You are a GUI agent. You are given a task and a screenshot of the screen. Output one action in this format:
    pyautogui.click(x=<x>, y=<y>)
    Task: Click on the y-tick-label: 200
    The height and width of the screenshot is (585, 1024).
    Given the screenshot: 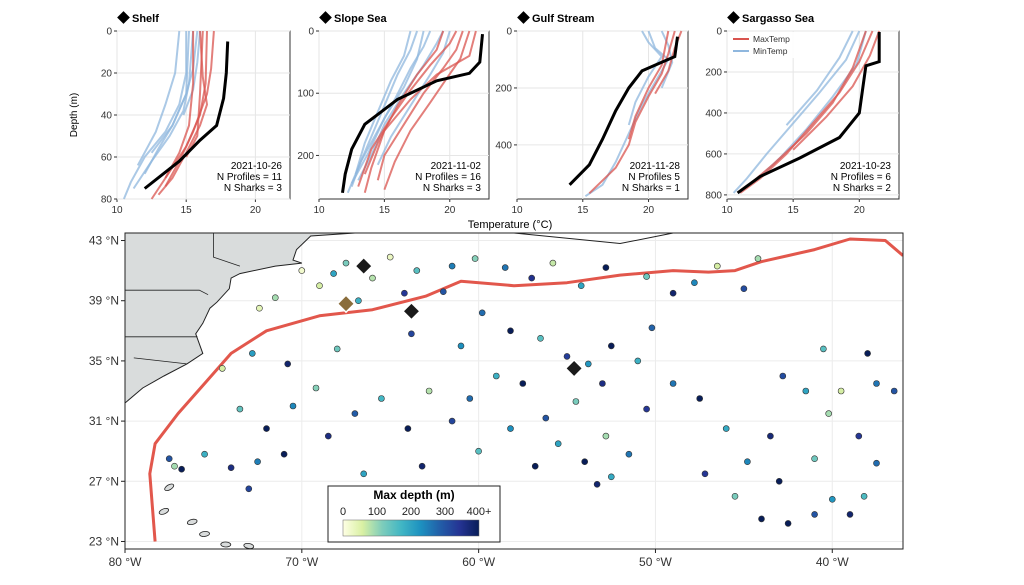 What is the action you would take?
    pyautogui.click(x=713, y=72)
    